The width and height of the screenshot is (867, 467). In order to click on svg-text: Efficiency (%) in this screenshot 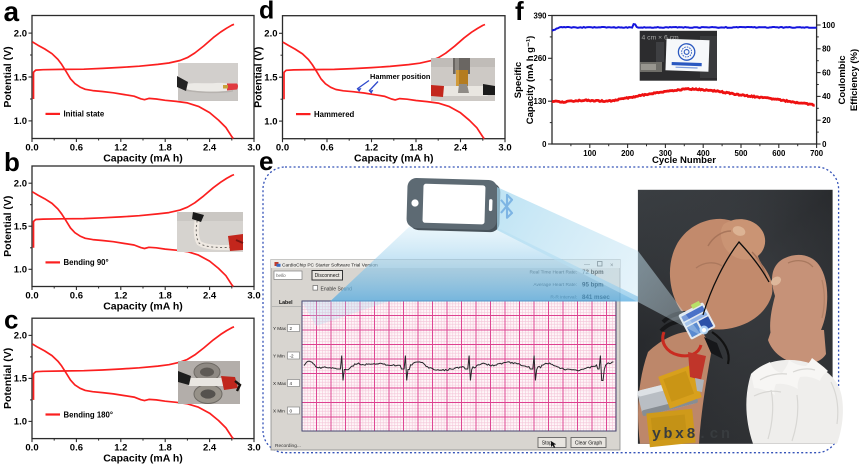, I will do `click(854, 80)`.